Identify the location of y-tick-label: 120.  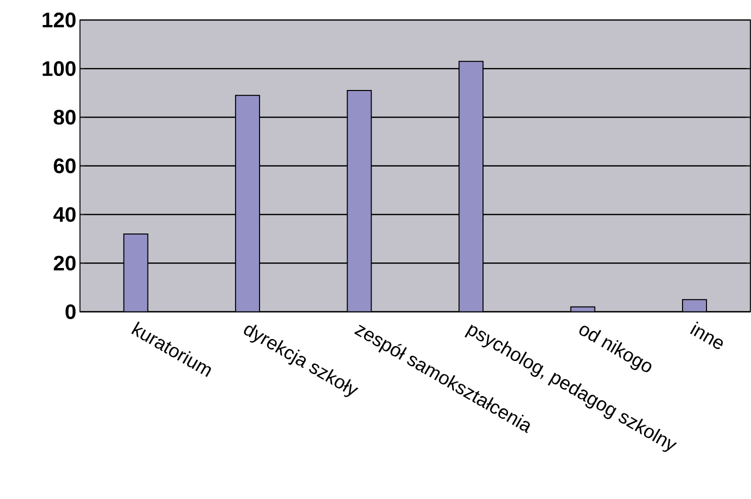
(59, 20).